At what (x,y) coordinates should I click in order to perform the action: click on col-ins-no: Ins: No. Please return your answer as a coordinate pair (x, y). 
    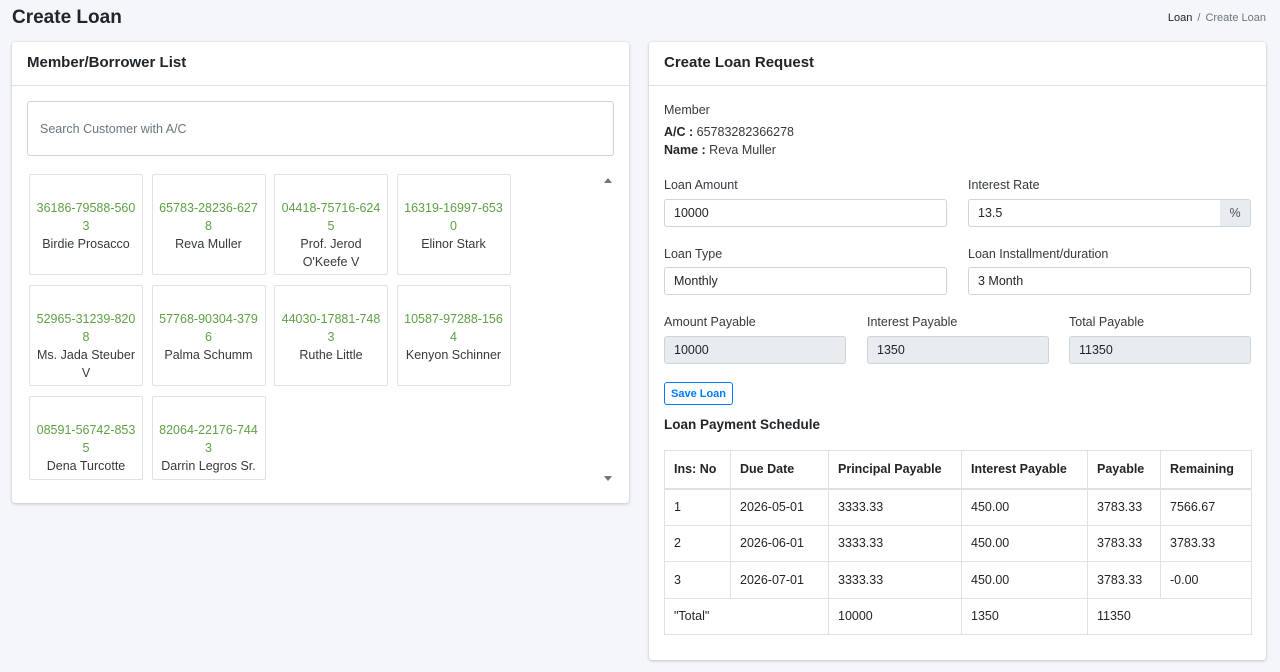
    Looking at the image, I should click on (697, 470).